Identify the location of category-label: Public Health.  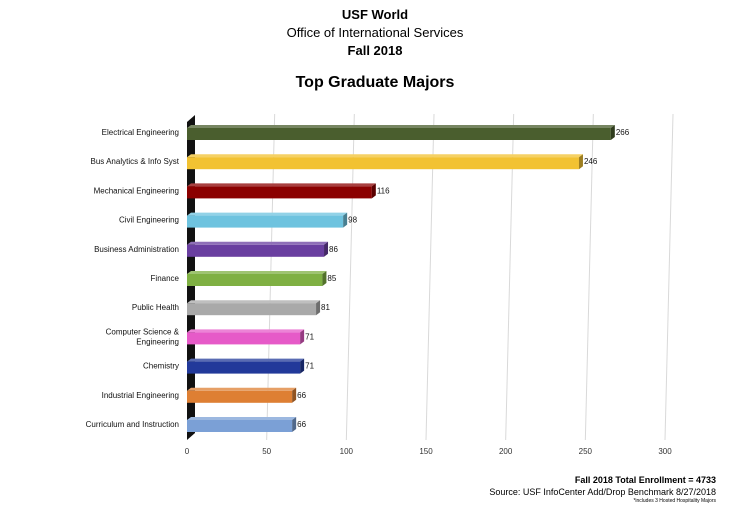
(155, 307).